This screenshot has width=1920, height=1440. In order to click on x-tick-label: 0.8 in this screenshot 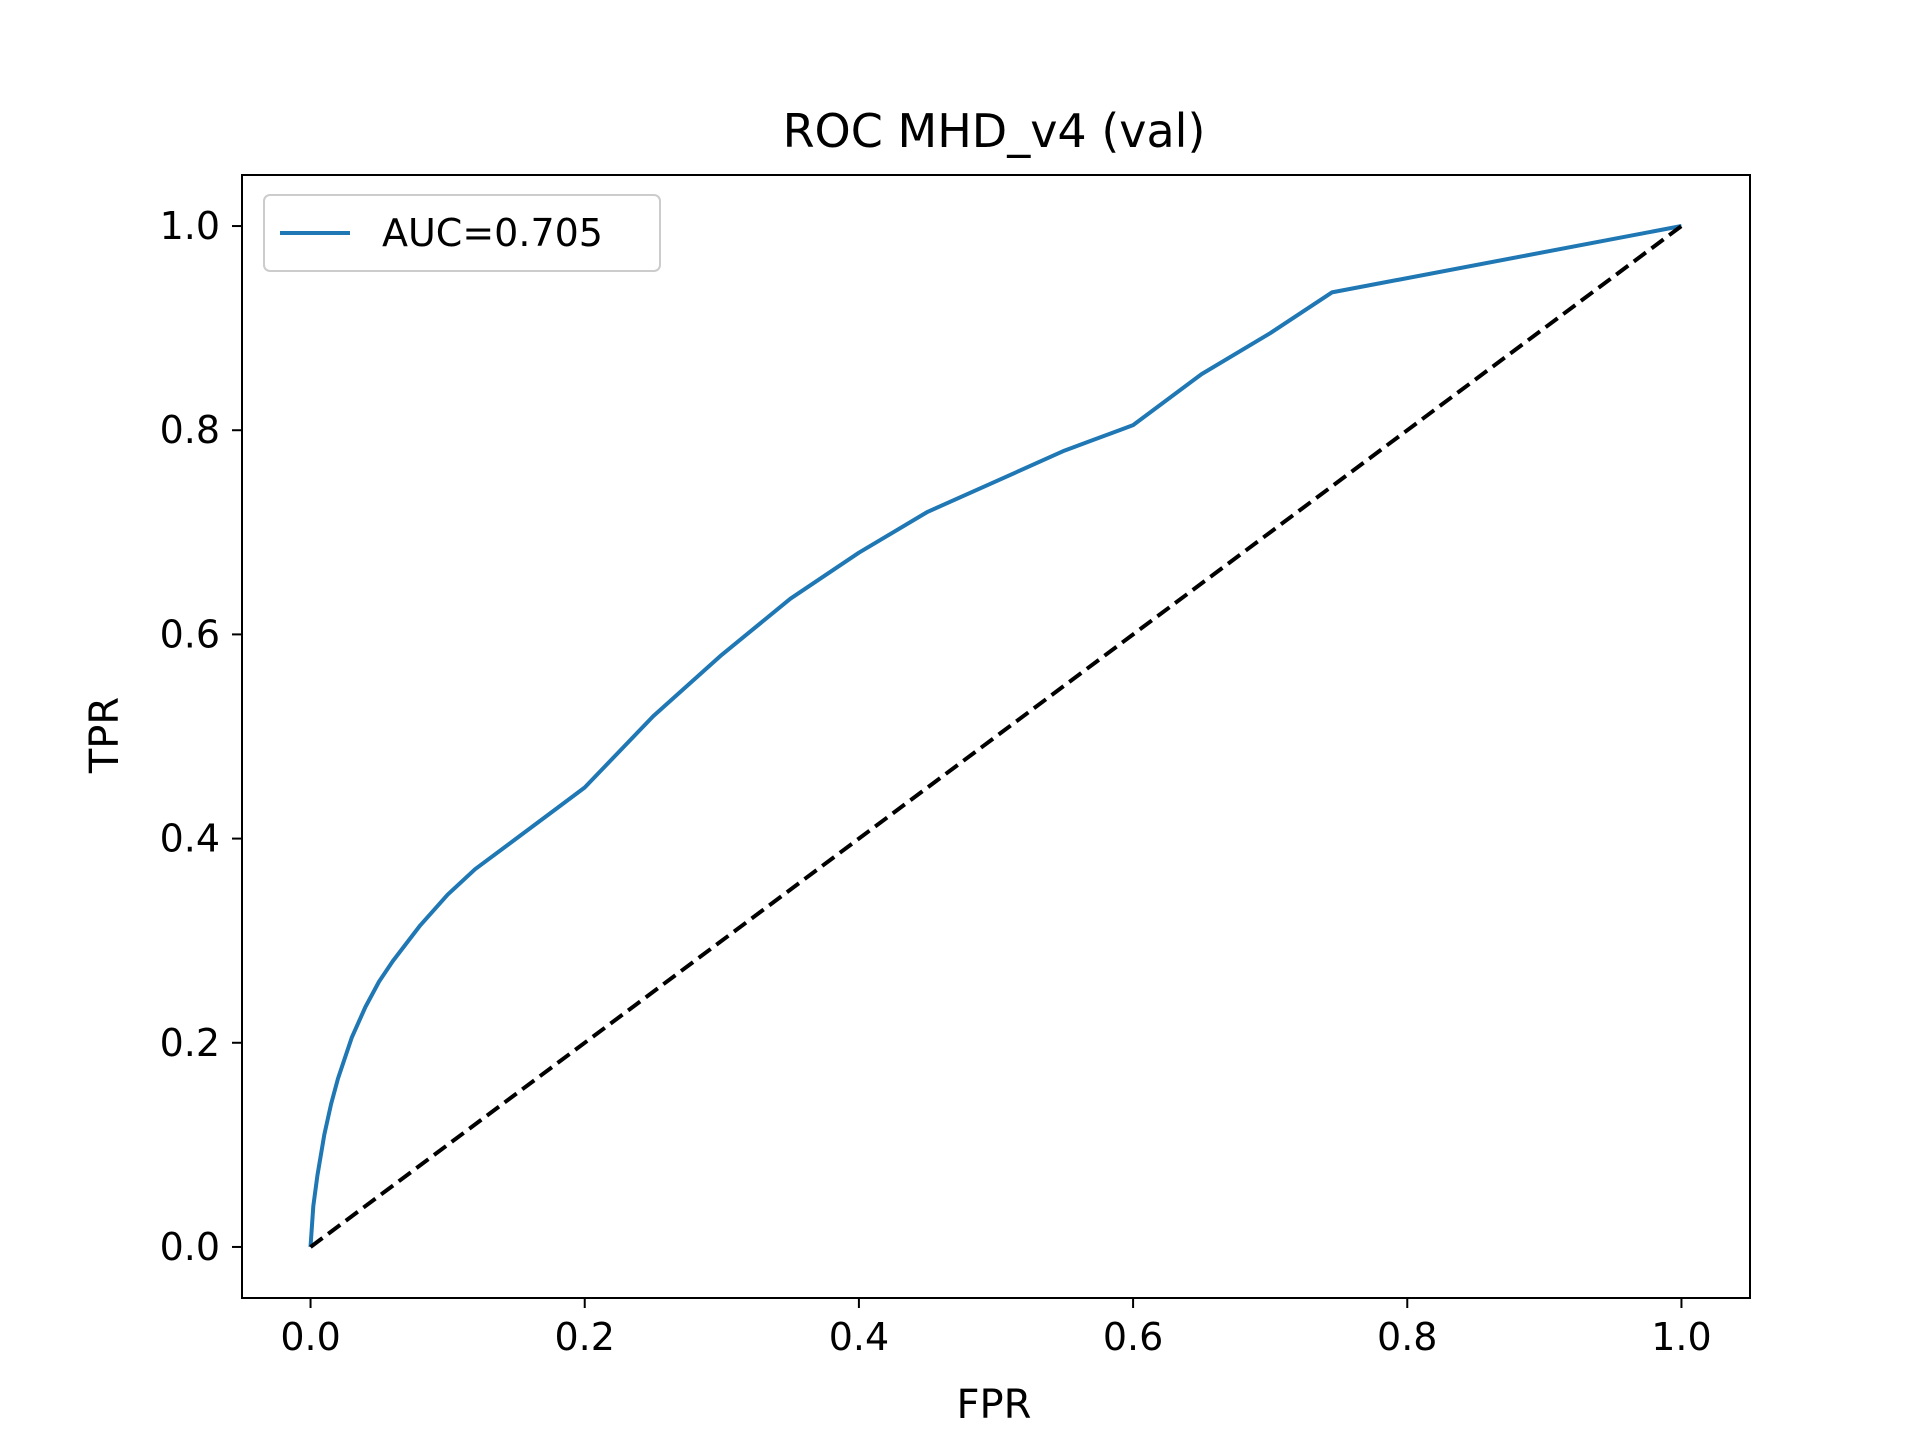, I will do `click(1407, 1337)`.